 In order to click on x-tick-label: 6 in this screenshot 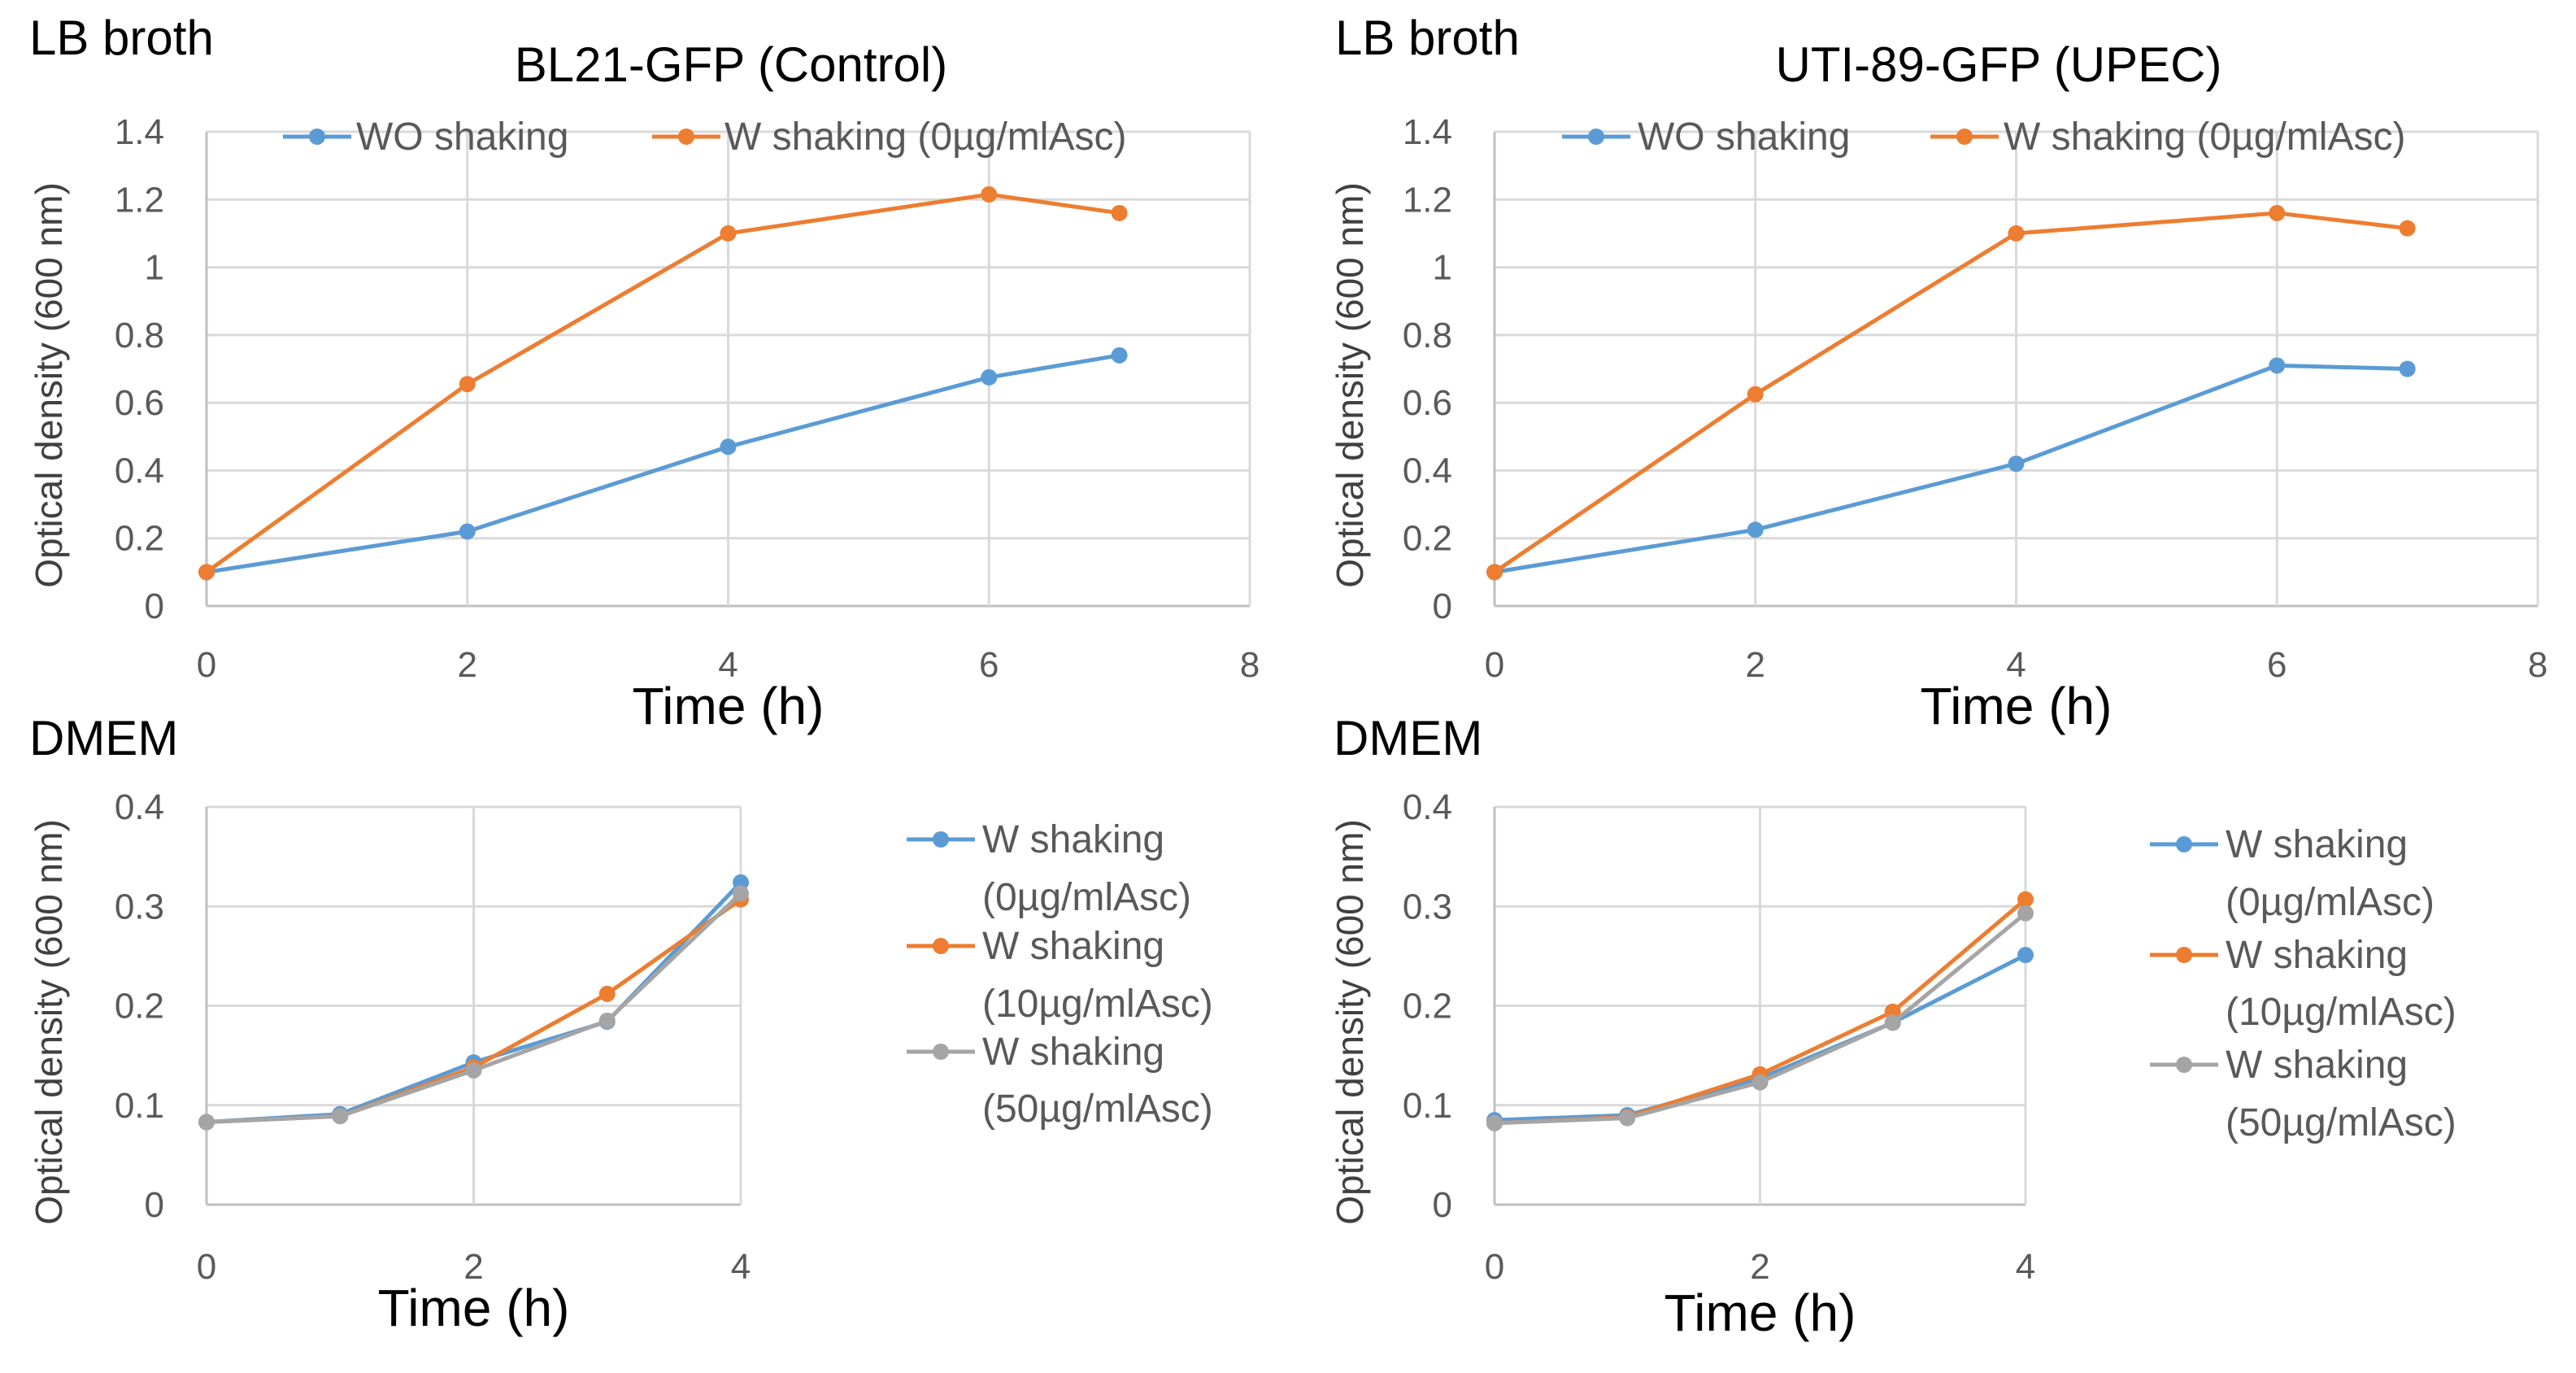, I will do `click(2277, 665)`.